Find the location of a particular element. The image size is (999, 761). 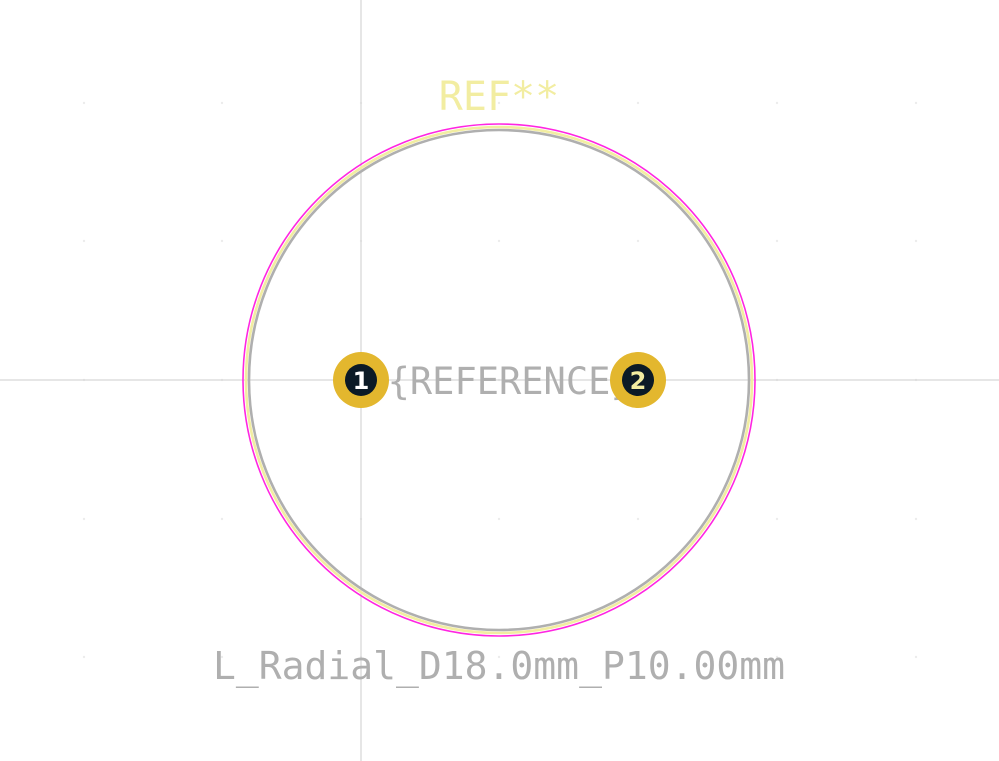

pad-1: 1 is located at coordinates (361, 380).